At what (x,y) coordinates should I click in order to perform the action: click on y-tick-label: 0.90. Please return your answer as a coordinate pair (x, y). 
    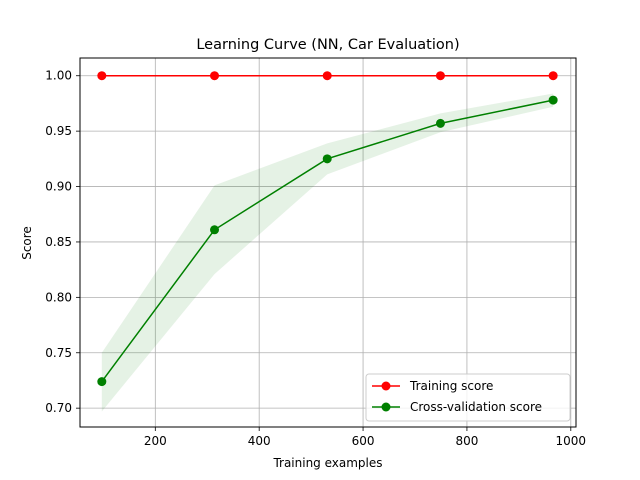
    Looking at the image, I should click on (58, 187).